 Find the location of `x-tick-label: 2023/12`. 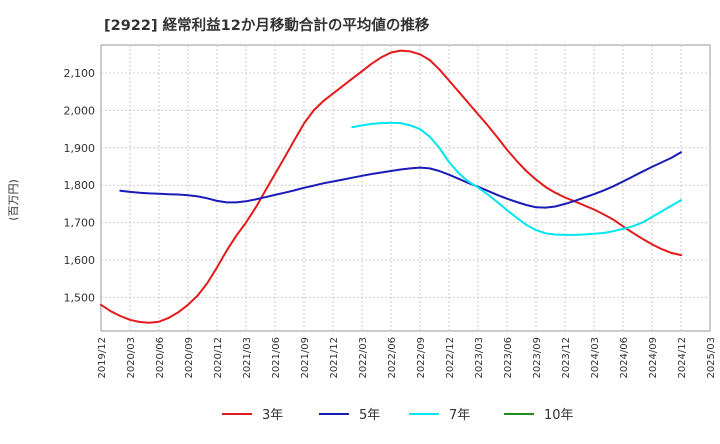

x-tick-label: 2023/12 is located at coordinates (566, 358).